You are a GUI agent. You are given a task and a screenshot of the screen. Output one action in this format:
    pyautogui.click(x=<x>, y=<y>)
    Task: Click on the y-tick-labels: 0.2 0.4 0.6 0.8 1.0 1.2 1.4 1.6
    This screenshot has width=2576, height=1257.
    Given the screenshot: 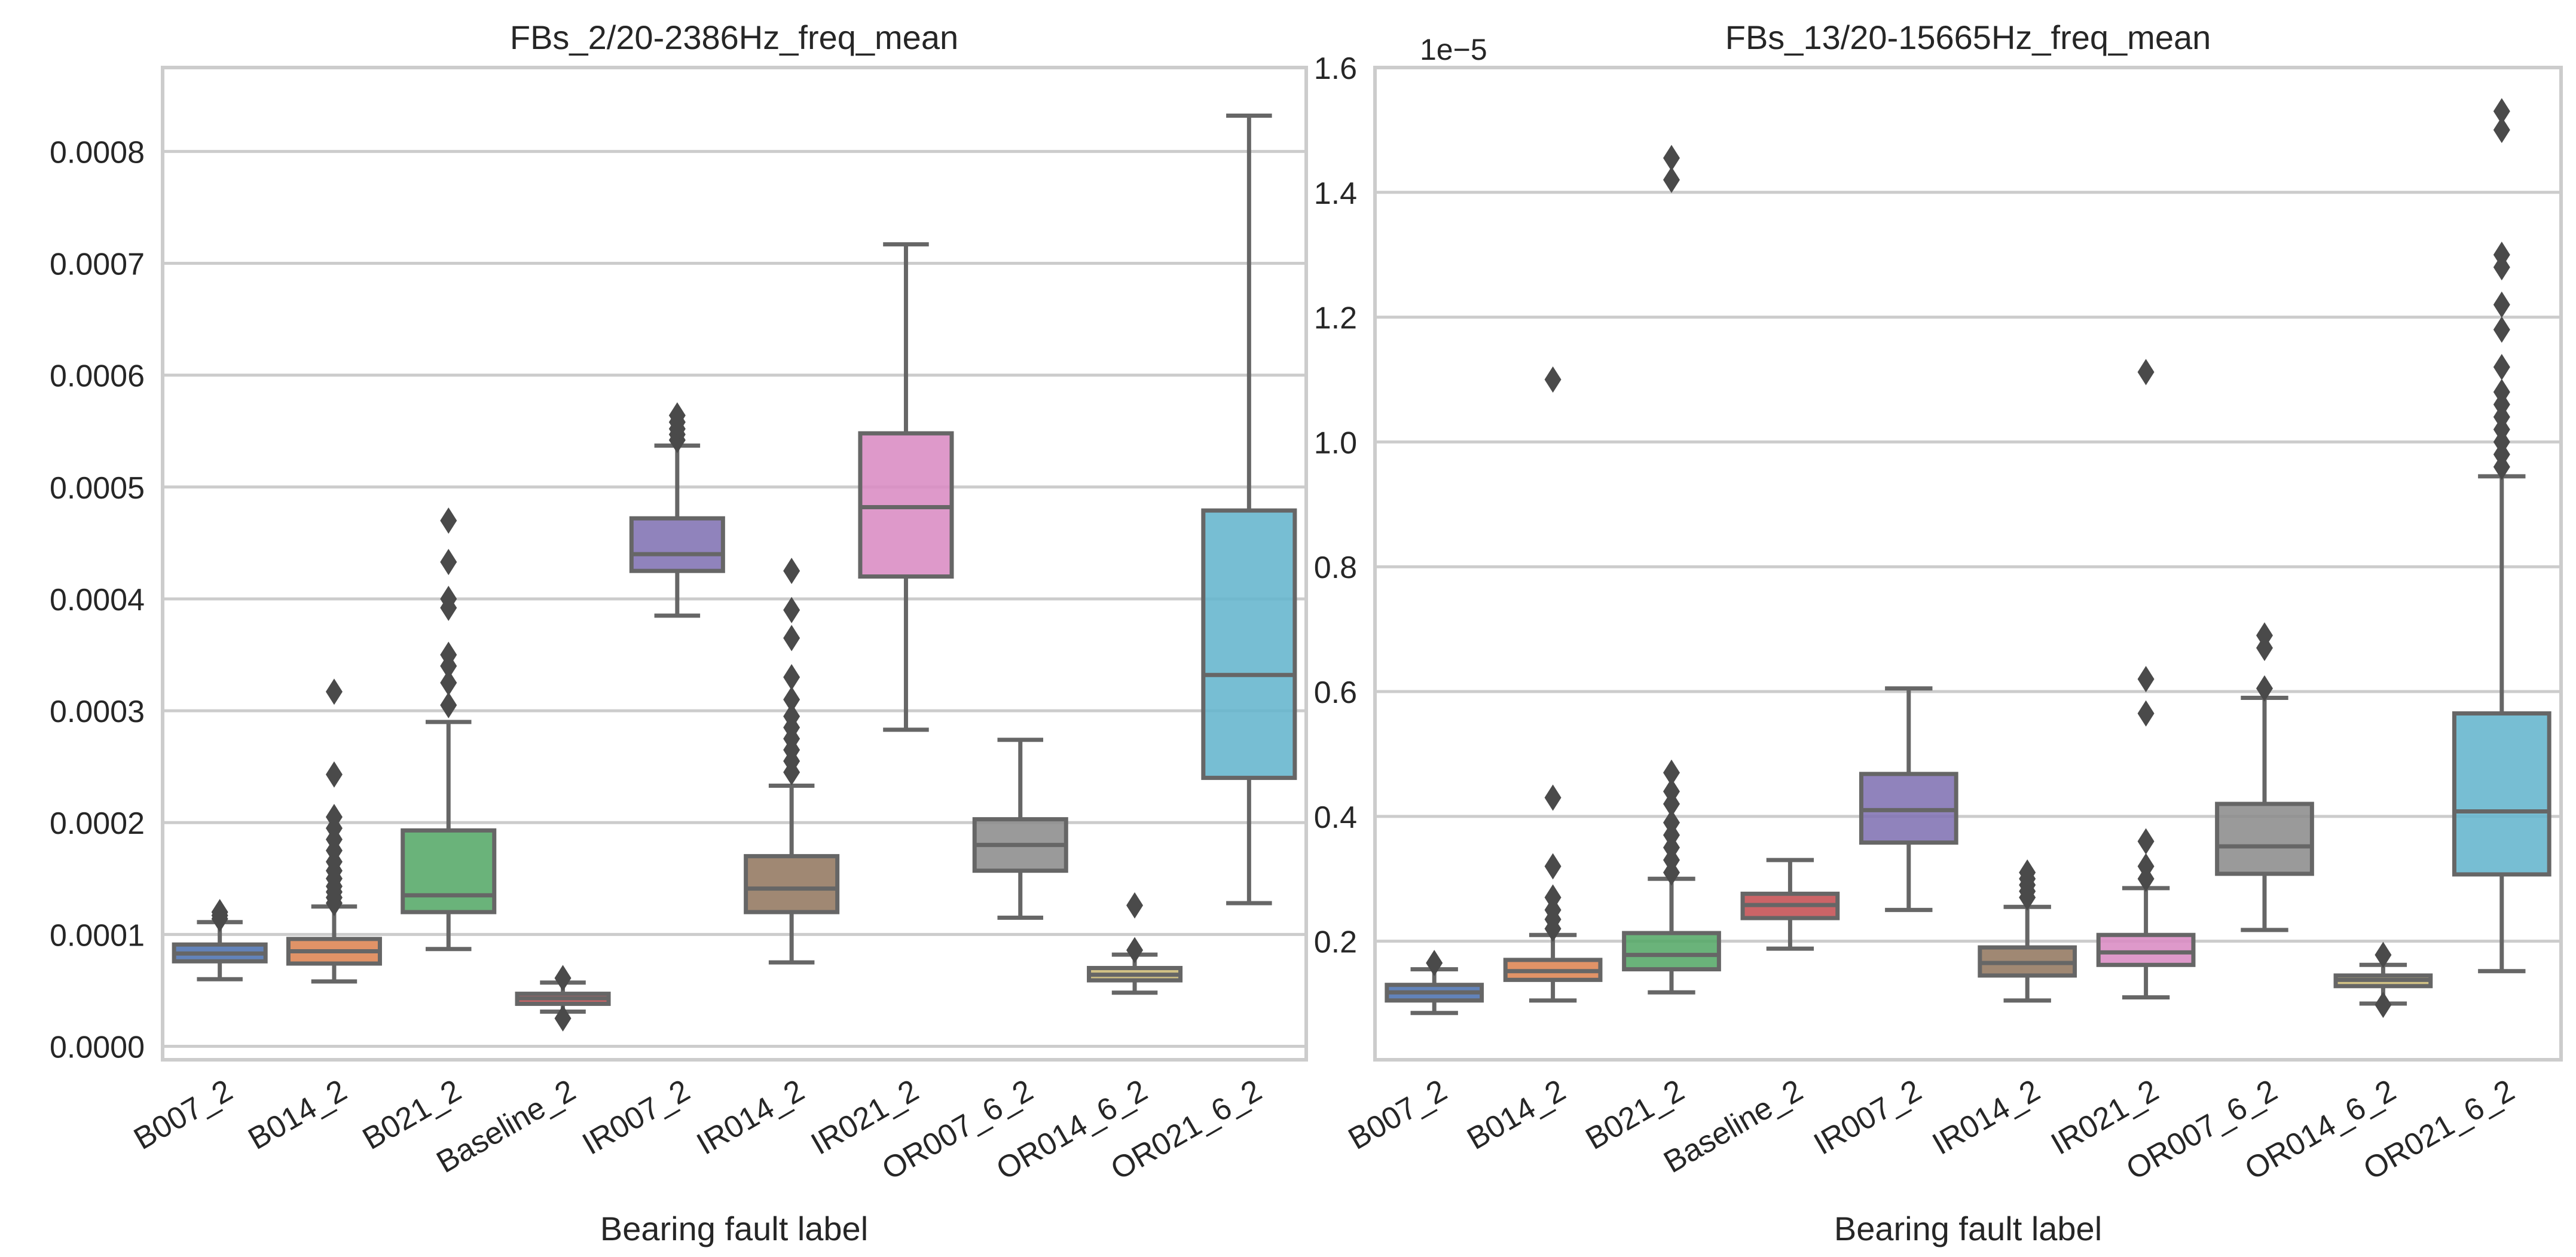 What is the action you would take?
    pyautogui.click(x=1336, y=505)
    